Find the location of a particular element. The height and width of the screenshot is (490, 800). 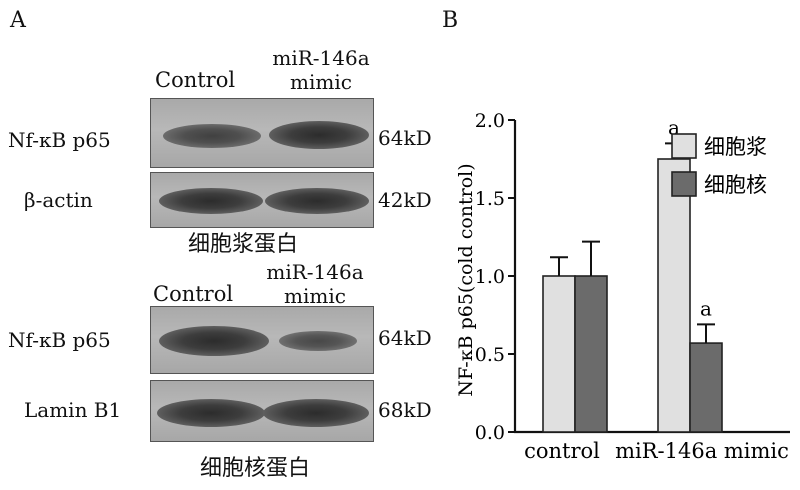

panel-a-letter: A is located at coordinates (18, 20).